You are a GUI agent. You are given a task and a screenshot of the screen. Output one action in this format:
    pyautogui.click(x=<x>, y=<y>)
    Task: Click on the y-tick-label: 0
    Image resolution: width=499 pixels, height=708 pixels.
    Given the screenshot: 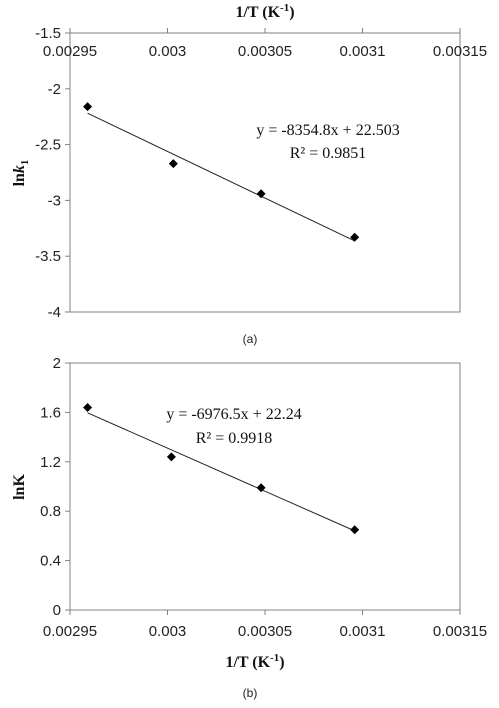 What is the action you would take?
    pyautogui.click(x=57, y=610)
    